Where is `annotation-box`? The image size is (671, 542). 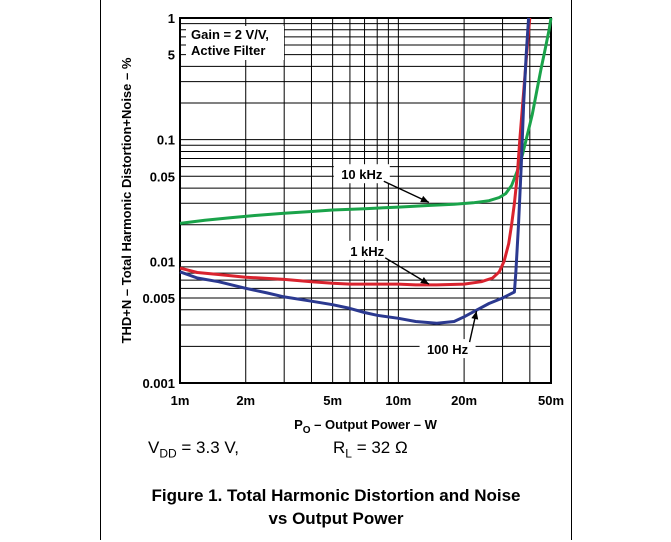 annotation-box is located at coordinates (235, 43).